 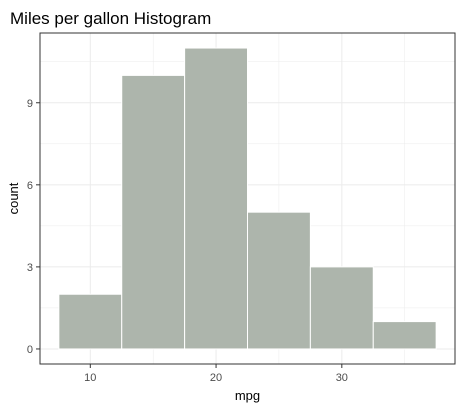 What do you see at coordinates (30, 350) in the screenshot?
I see `y-tick-label: 0` at bounding box center [30, 350].